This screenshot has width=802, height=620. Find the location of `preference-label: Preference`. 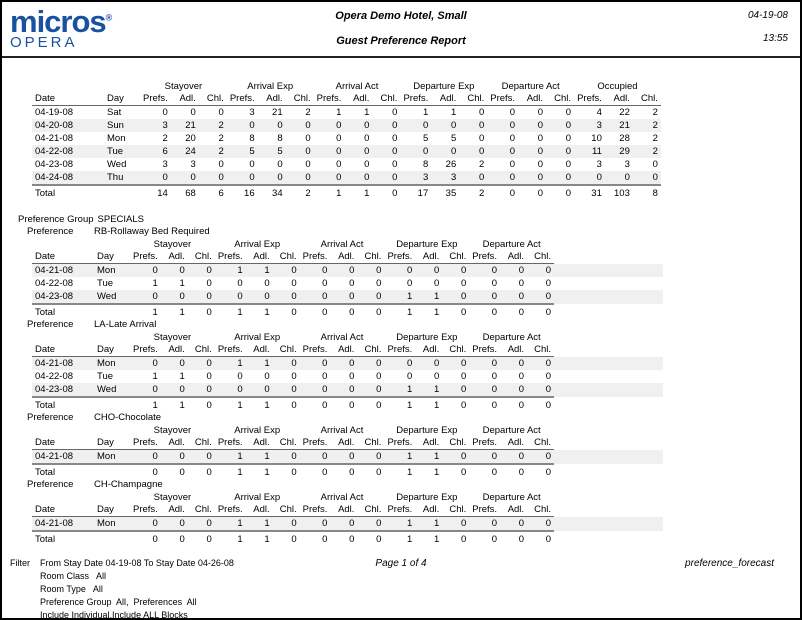

preference-label: Preference is located at coordinates (50, 231).